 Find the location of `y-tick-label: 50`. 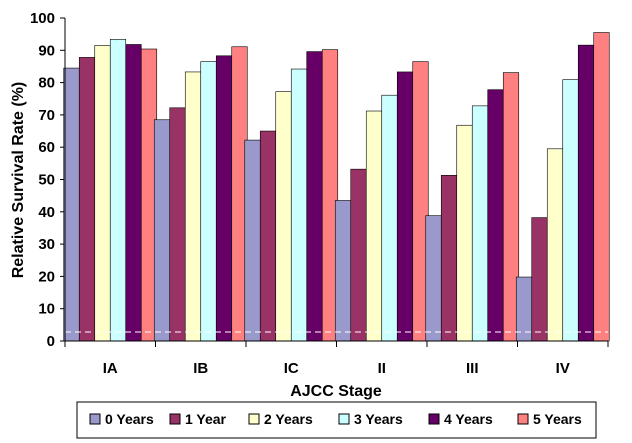

y-tick-label: 50 is located at coordinates (46, 180).